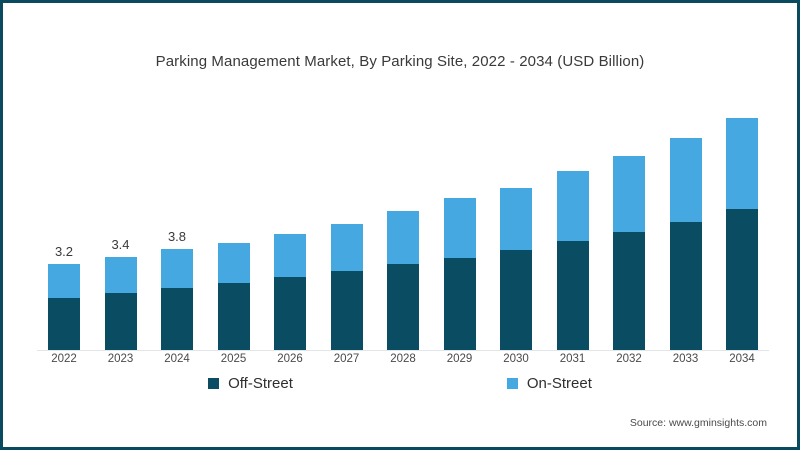 The image size is (800, 450). Describe the element at coordinates (685, 359) in the screenshot. I see `x-axis-tick-2033: 2033` at that location.